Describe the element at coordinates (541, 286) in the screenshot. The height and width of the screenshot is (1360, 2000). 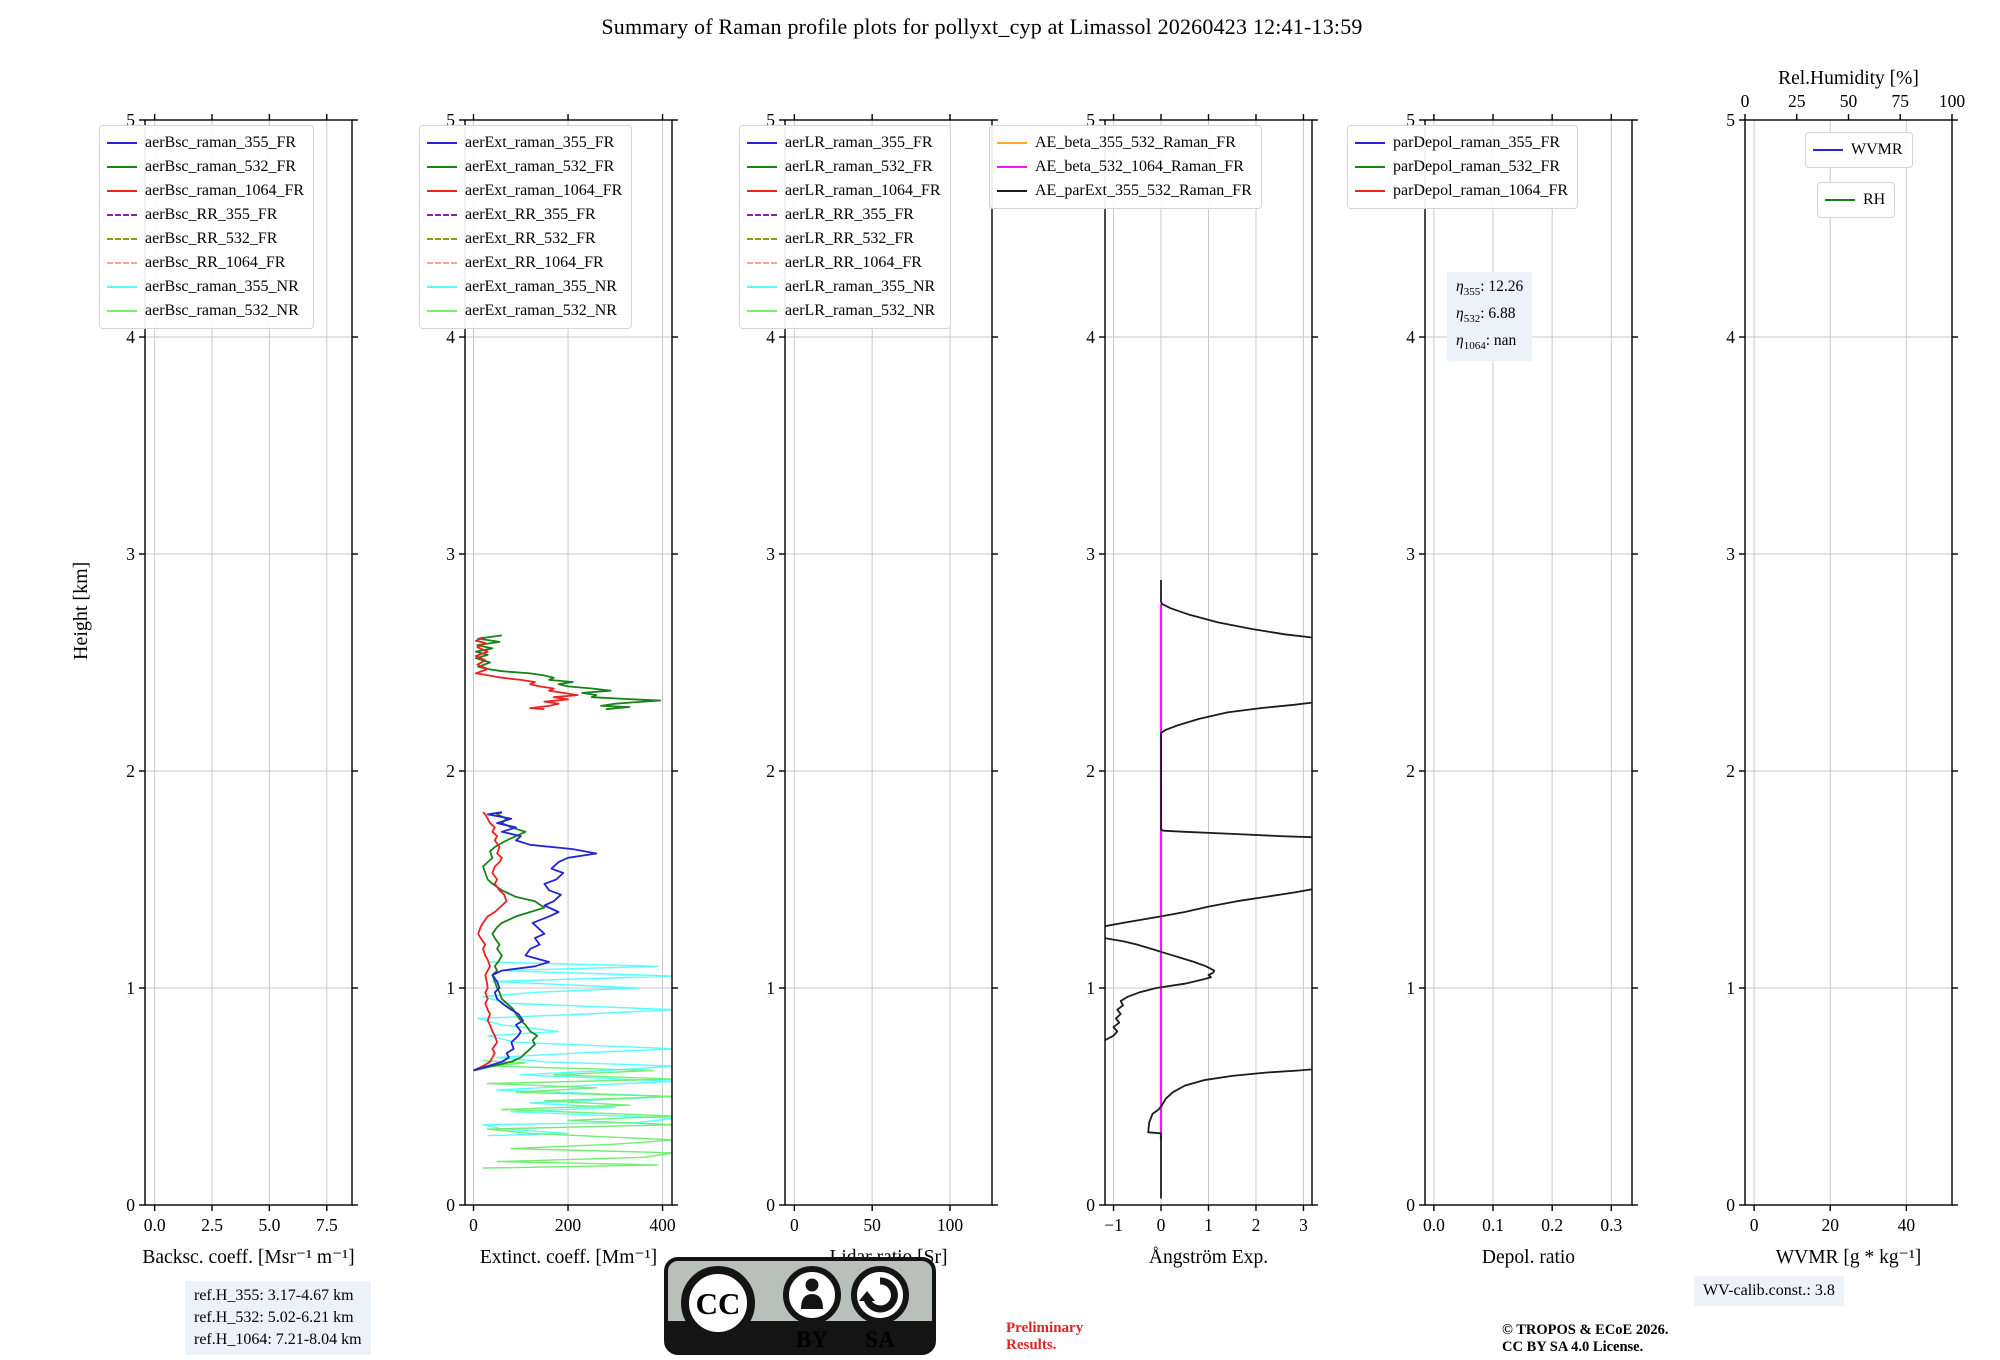
I see `legend-label: aerExt_raman_355_NR` at that location.